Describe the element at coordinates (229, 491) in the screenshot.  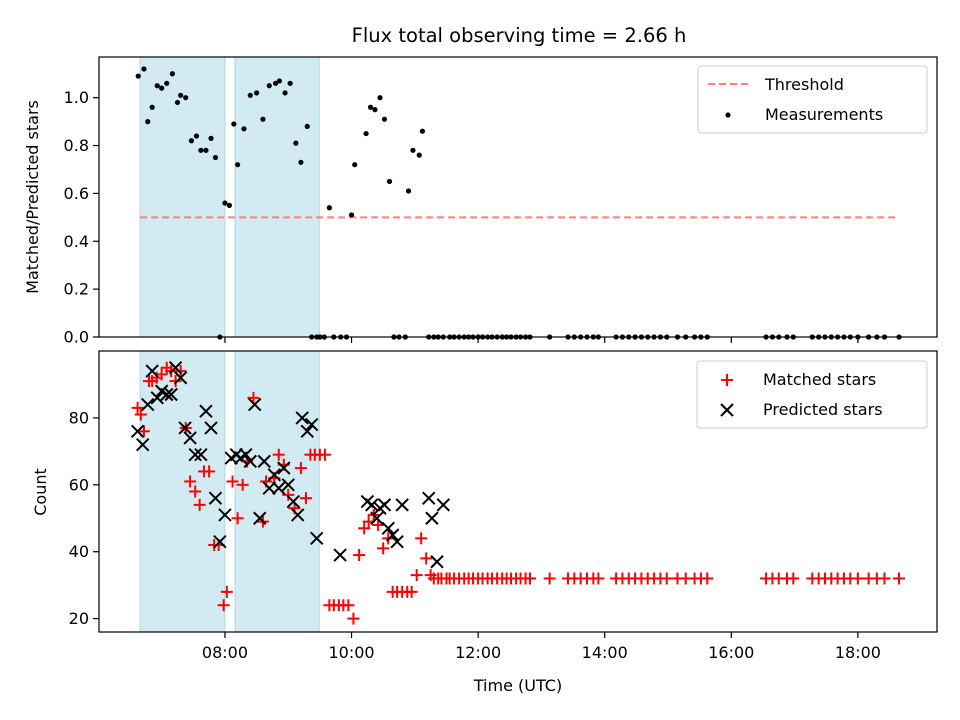
I see `bottom-shaded-intervals` at that location.